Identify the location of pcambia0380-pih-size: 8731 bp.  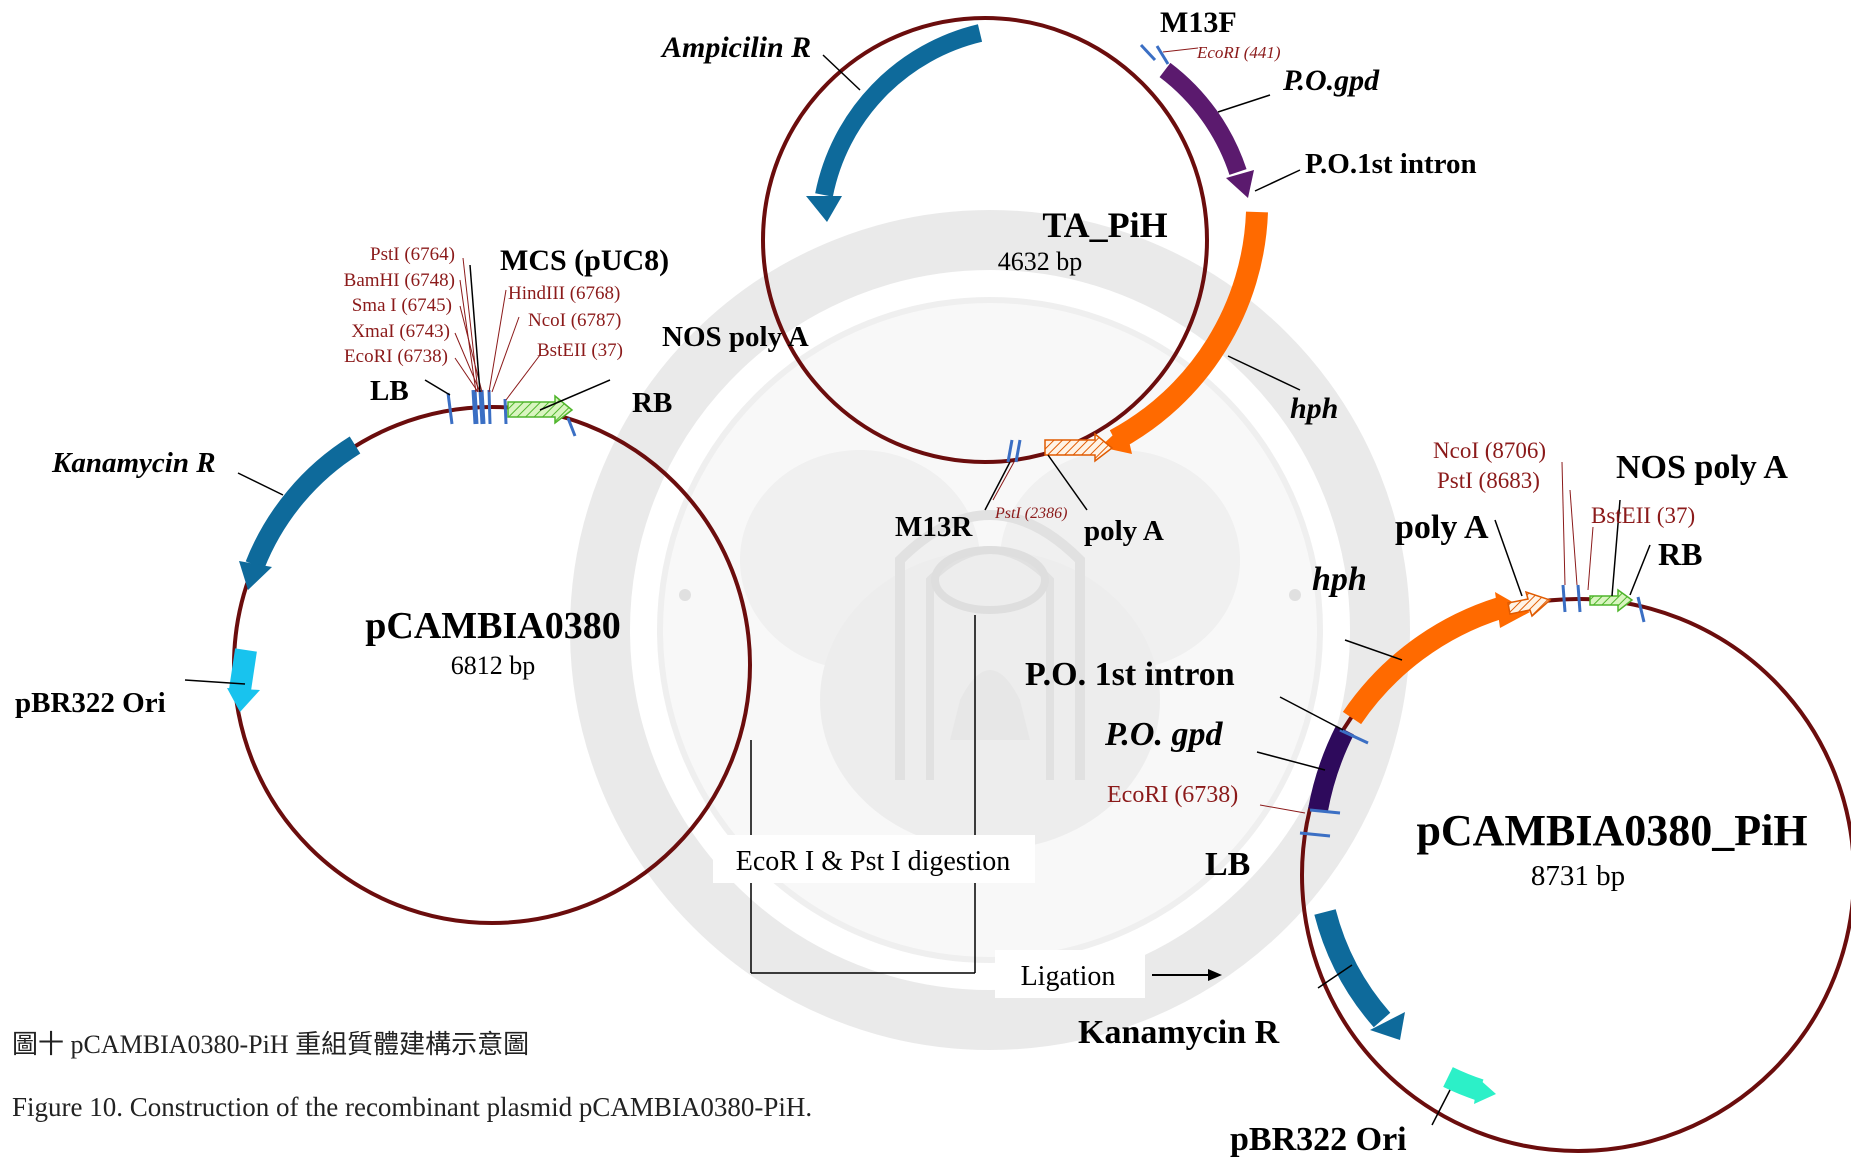
(1578, 876).